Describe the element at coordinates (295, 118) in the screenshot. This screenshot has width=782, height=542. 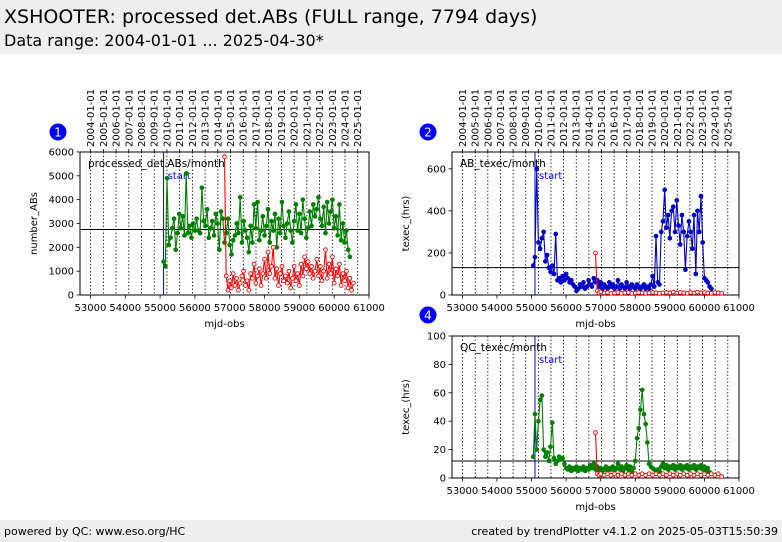
I see `date-tick-label: 2020-01-01` at that location.